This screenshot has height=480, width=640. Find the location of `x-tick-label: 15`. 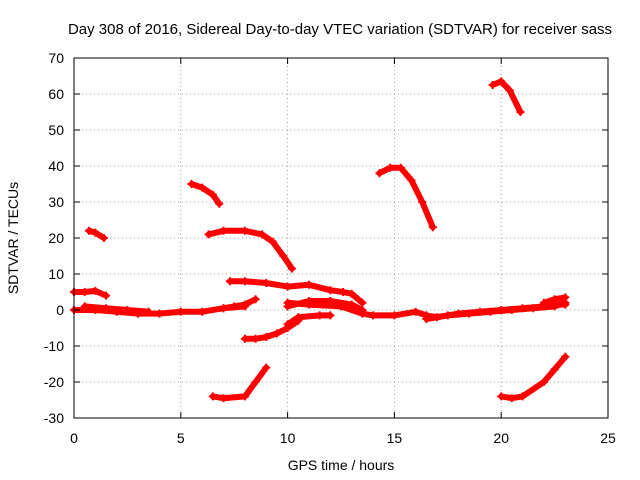

x-tick-label: 15 is located at coordinates (395, 438).